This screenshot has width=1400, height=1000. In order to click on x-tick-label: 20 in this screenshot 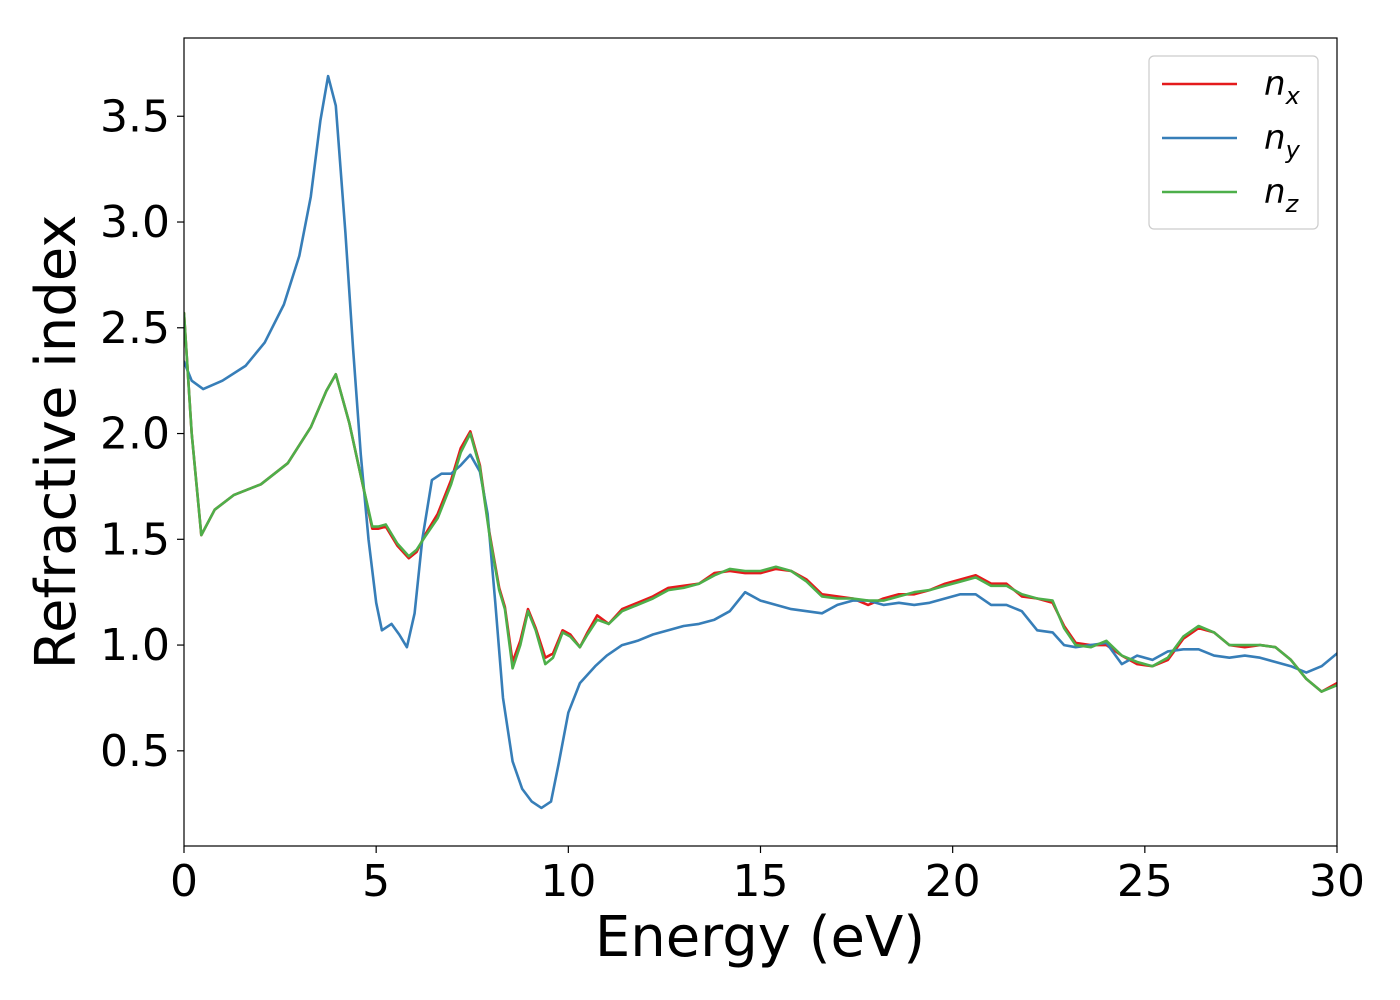, I will do `click(953, 881)`.